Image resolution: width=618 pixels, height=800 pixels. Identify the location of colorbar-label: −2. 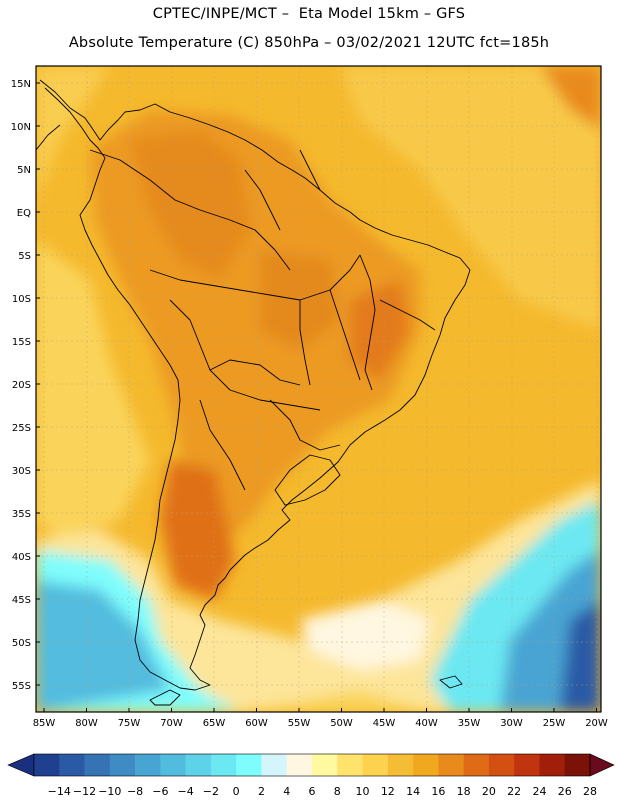
(211, 791).